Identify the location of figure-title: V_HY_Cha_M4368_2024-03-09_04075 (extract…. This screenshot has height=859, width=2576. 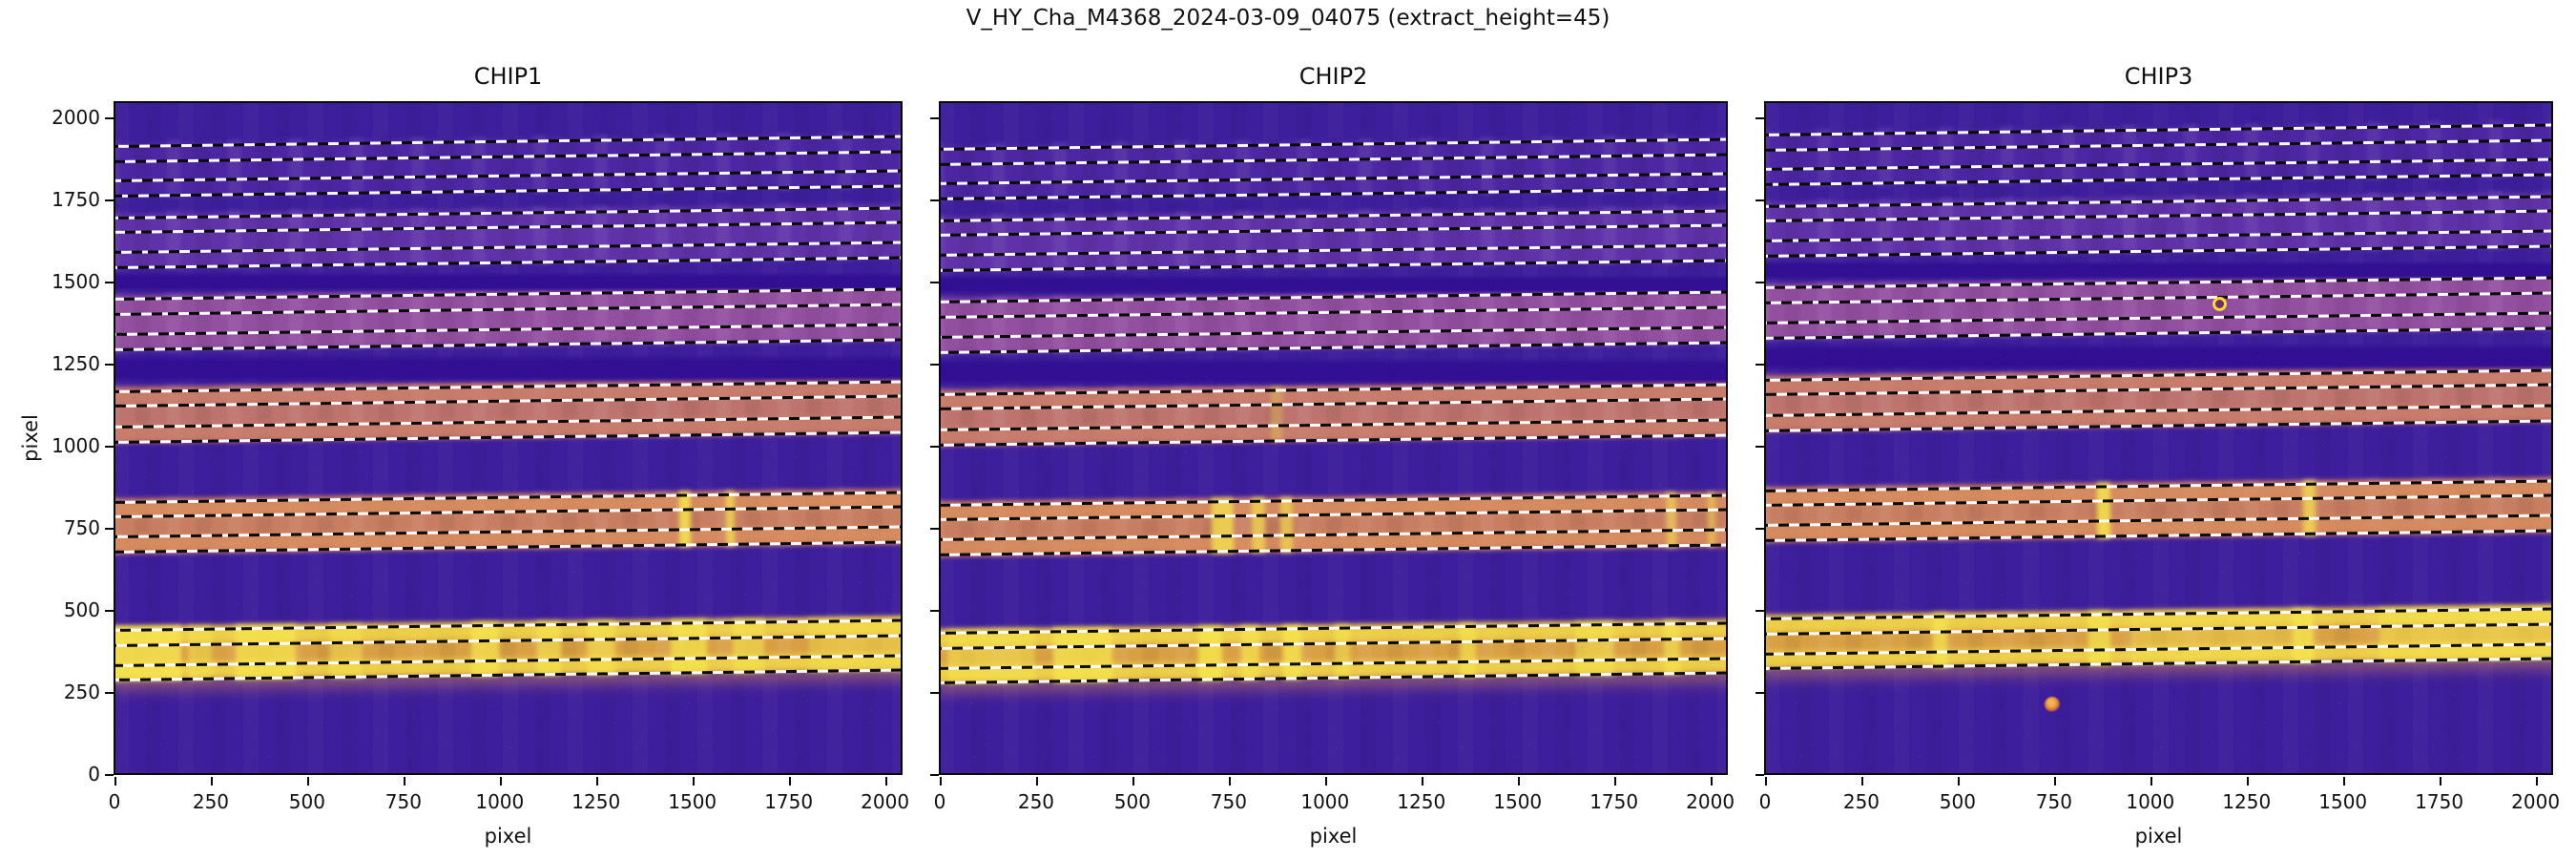
(1288, 18).